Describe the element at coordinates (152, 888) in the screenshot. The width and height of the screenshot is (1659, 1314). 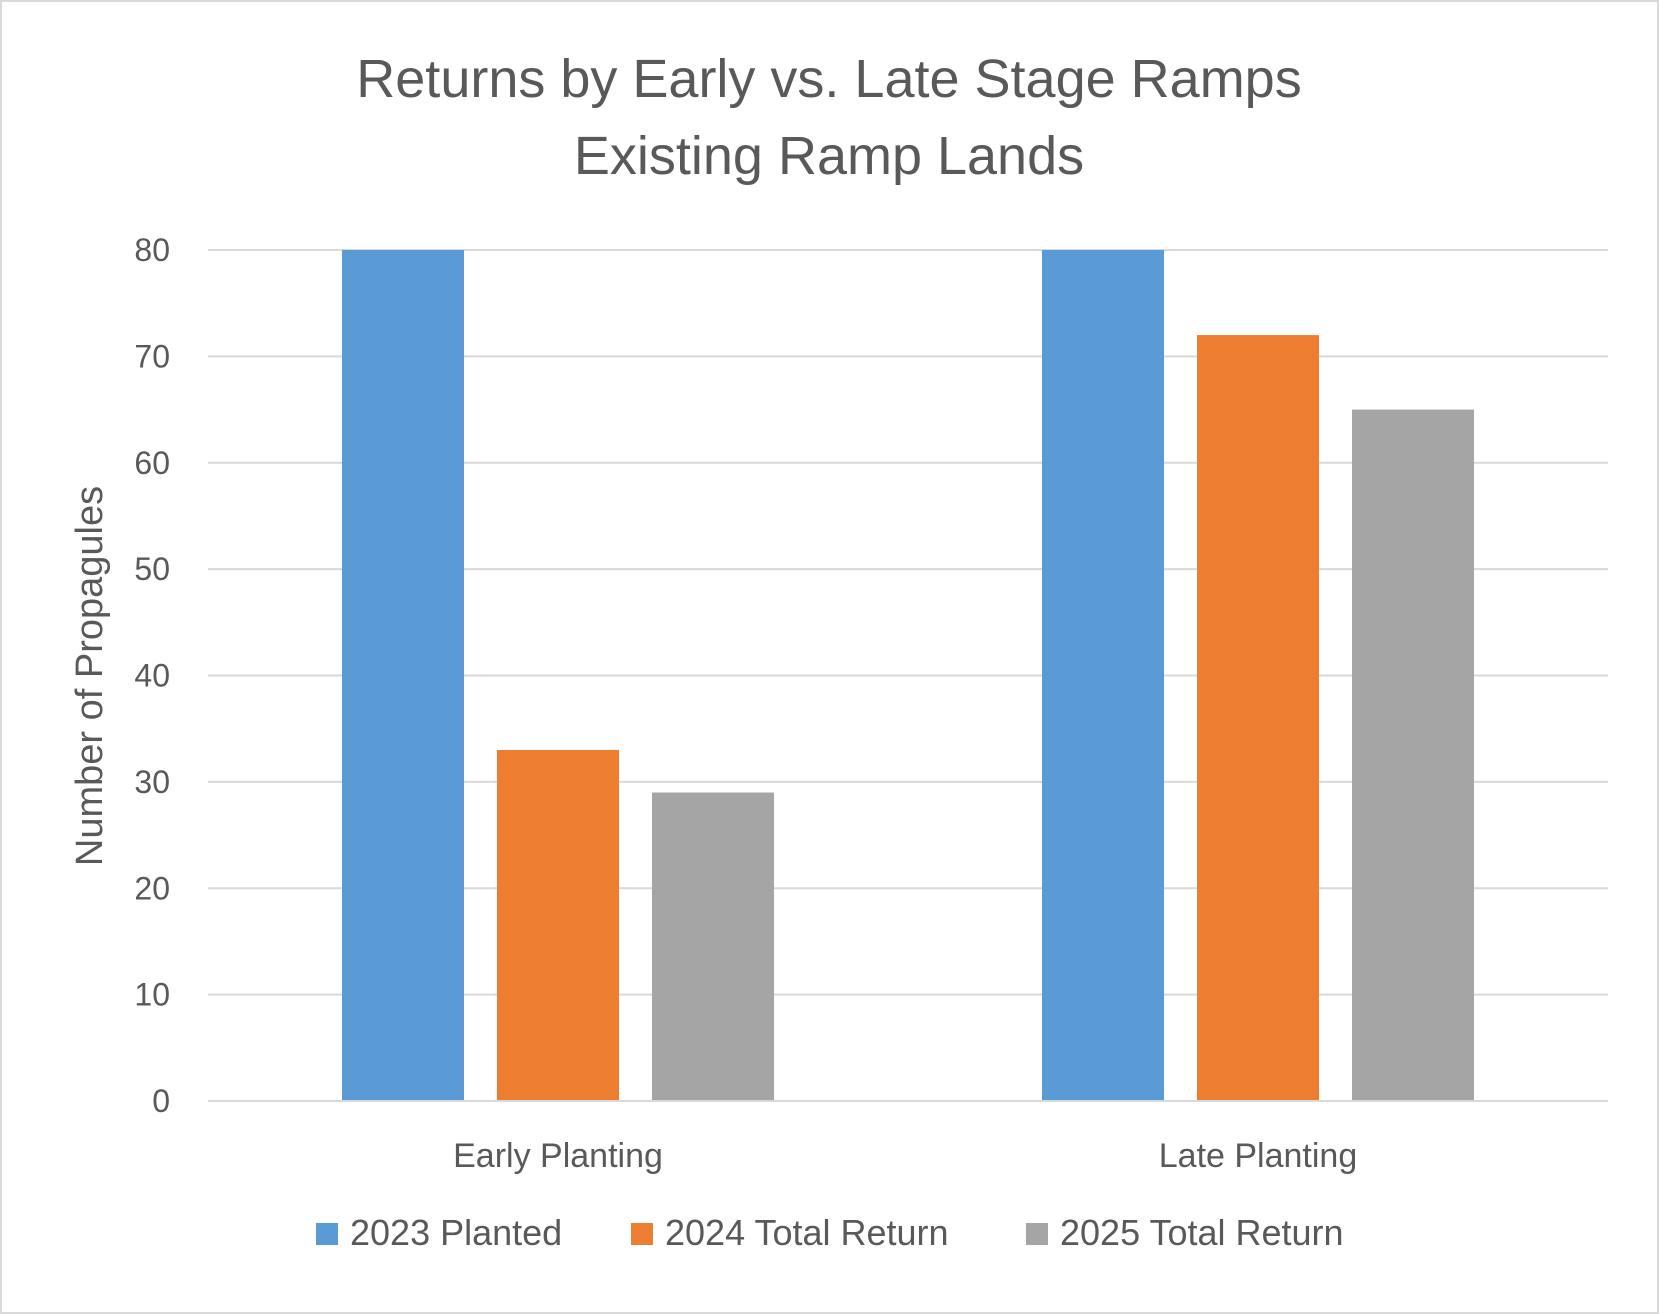
I see `y-tick-label: 20` at that location.